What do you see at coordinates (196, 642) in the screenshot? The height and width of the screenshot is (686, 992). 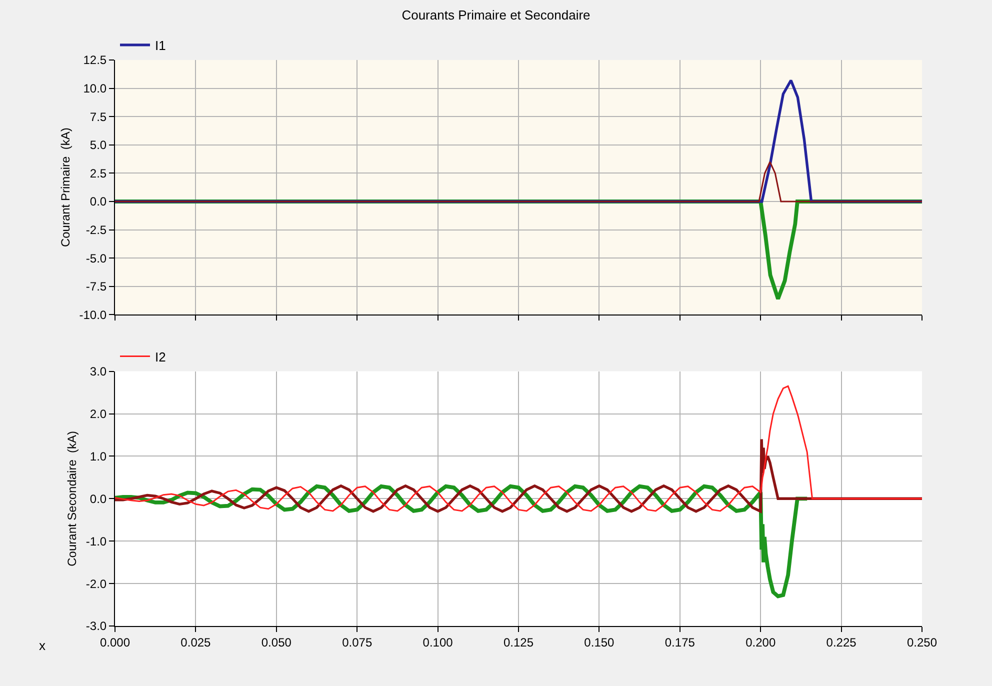 I see `x-tick-label: 0.025` at bounding box center [196, 642].